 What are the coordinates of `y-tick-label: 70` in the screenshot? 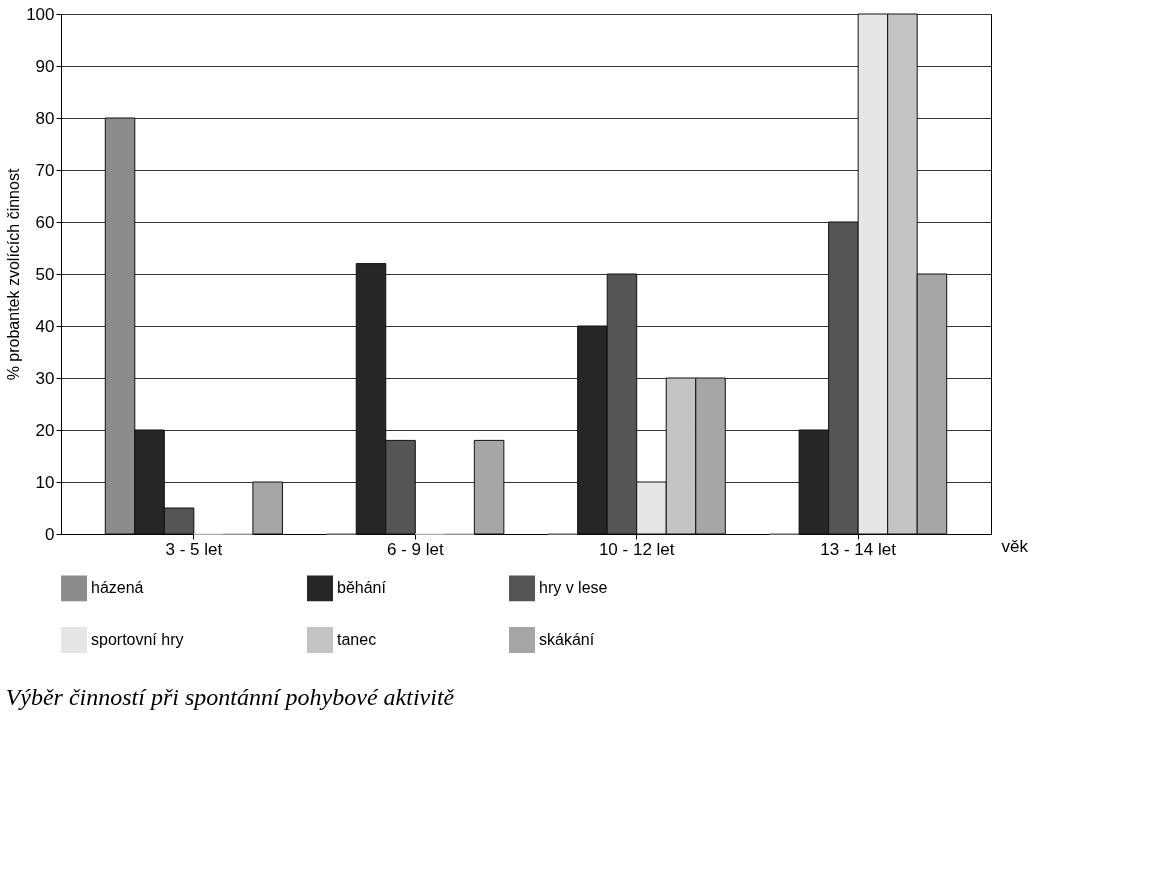 It's located at (45, 170).